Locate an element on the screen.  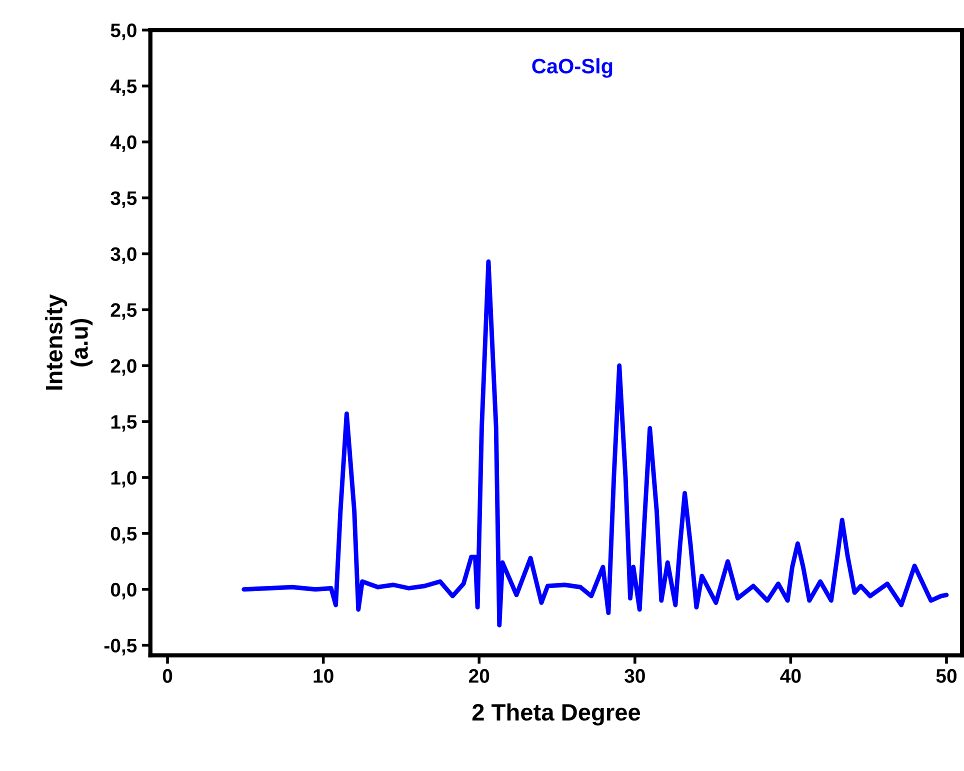
x-axis-title: 2 Theta Degree is located at coordinates (556, 714).